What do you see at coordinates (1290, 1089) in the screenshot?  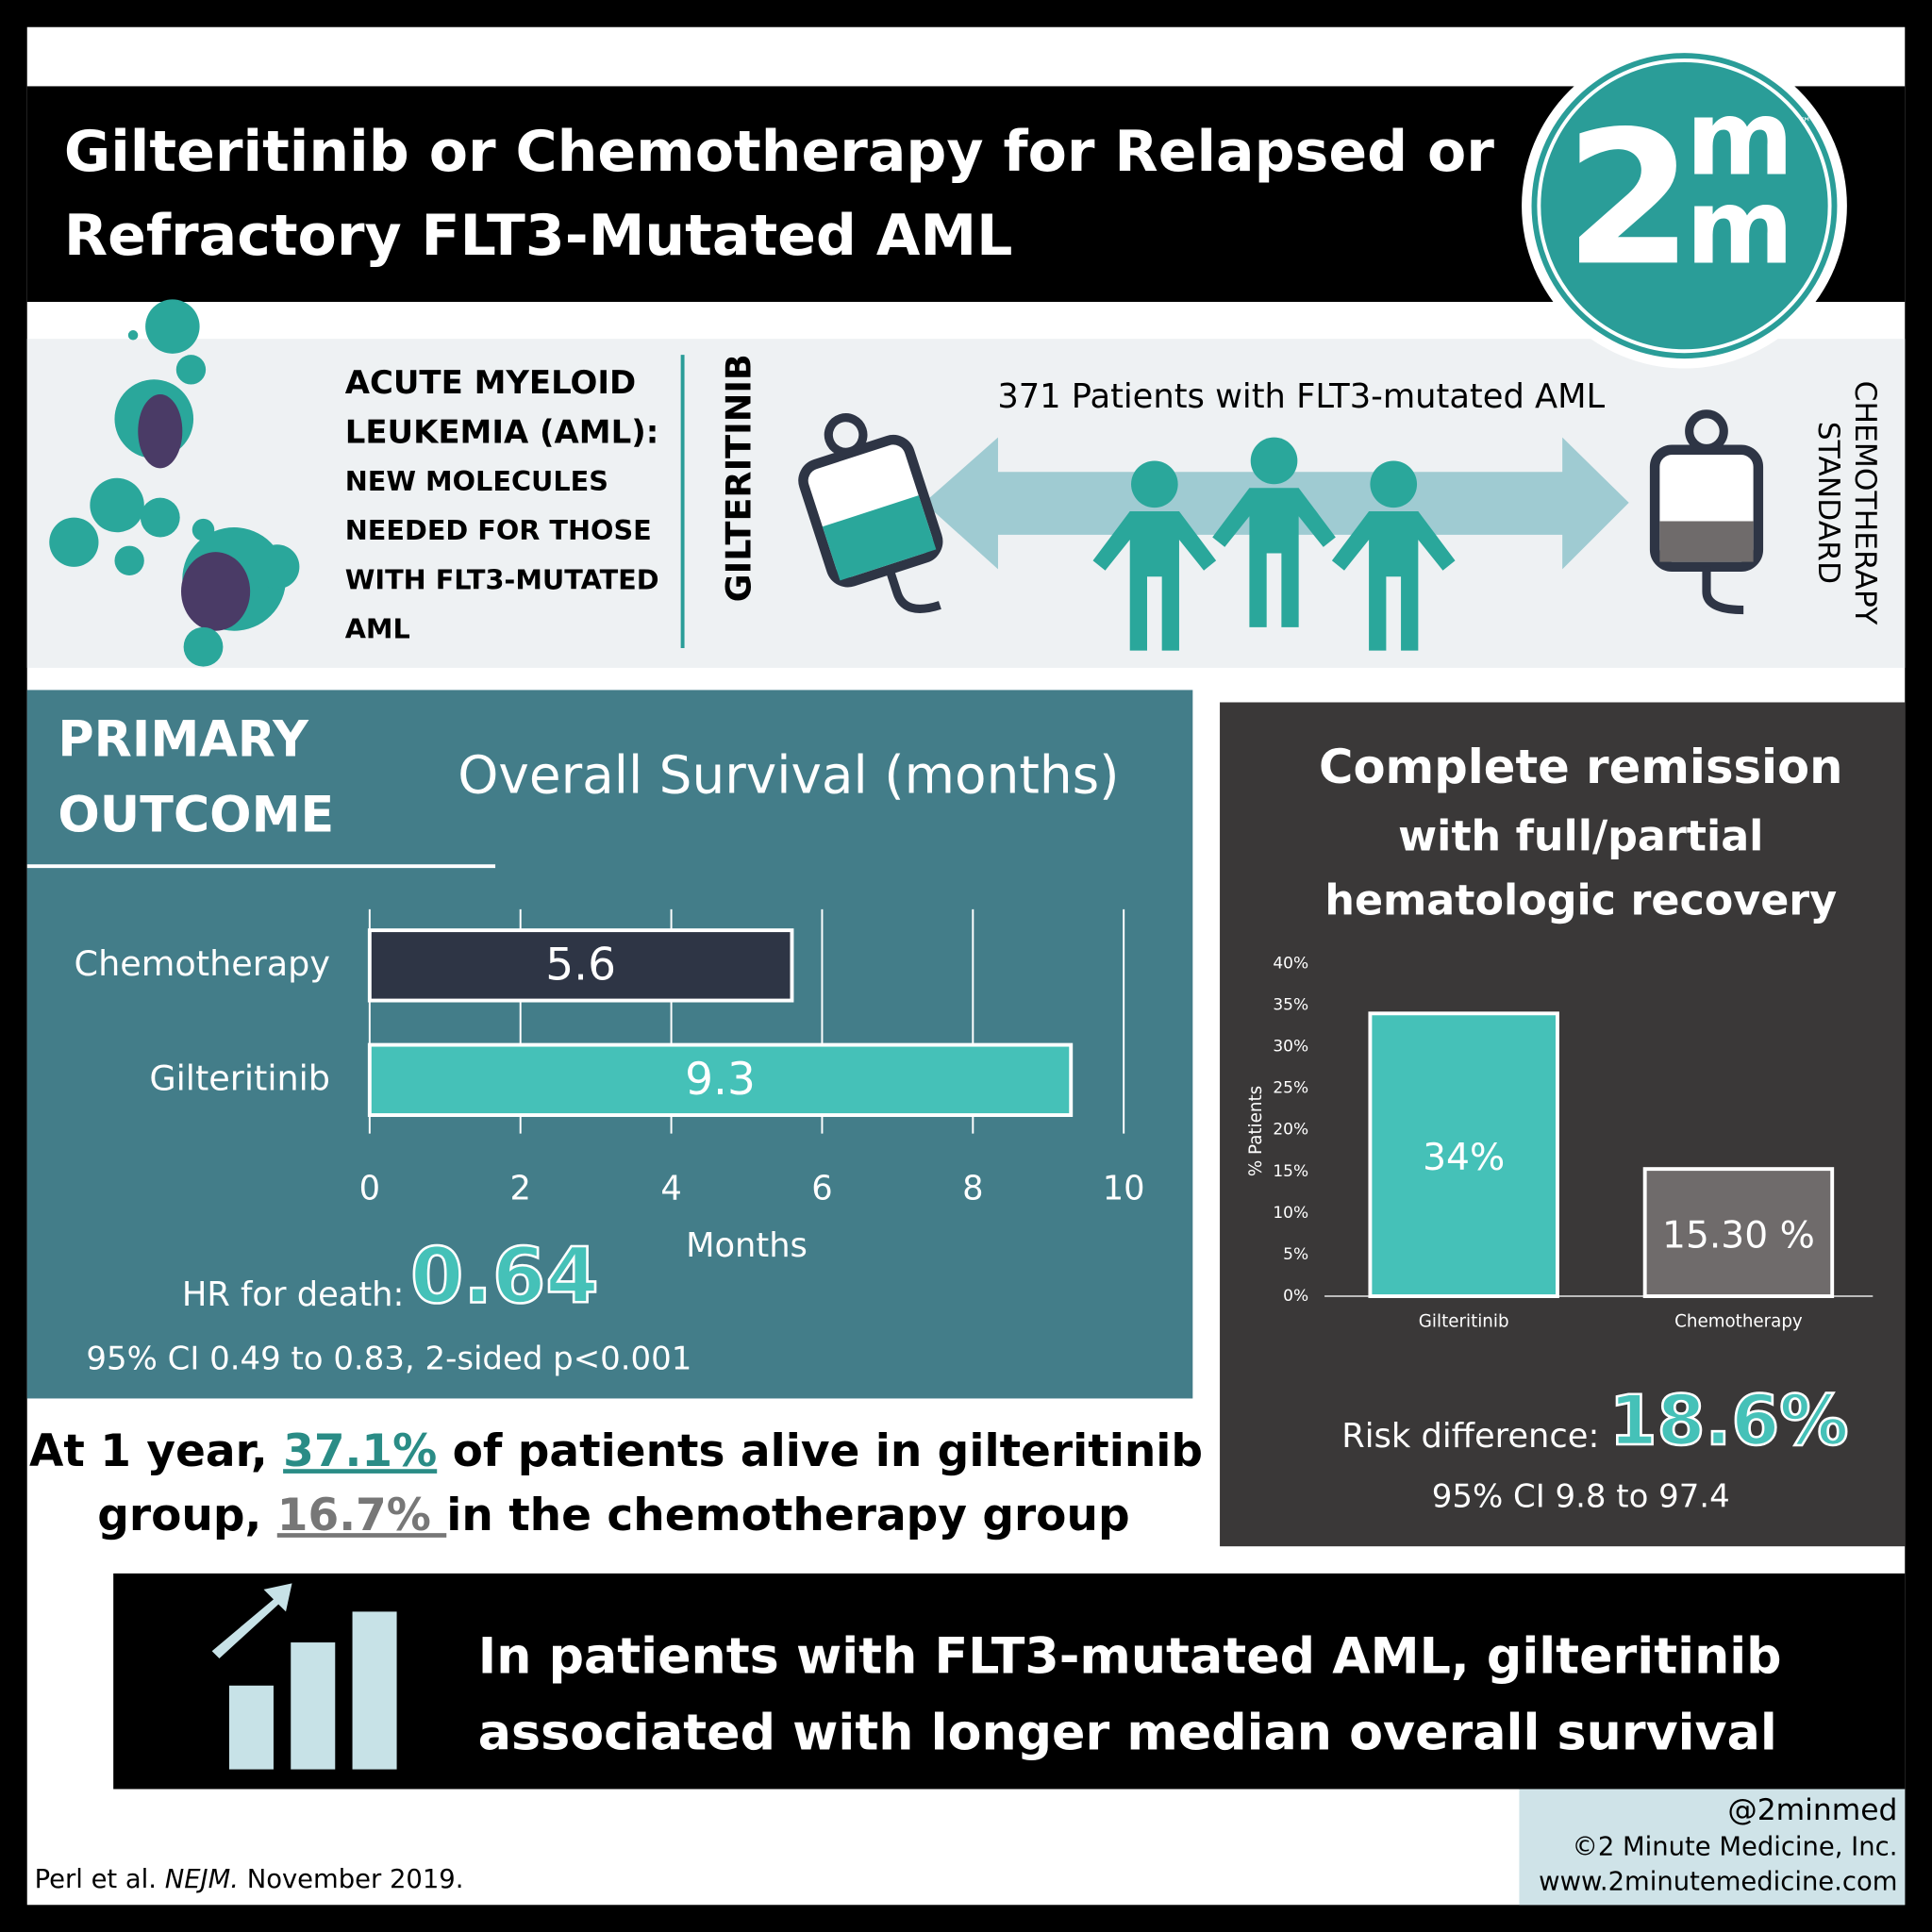 I see `y-tick-label: 25%` at bounding box center [1290, 1089].